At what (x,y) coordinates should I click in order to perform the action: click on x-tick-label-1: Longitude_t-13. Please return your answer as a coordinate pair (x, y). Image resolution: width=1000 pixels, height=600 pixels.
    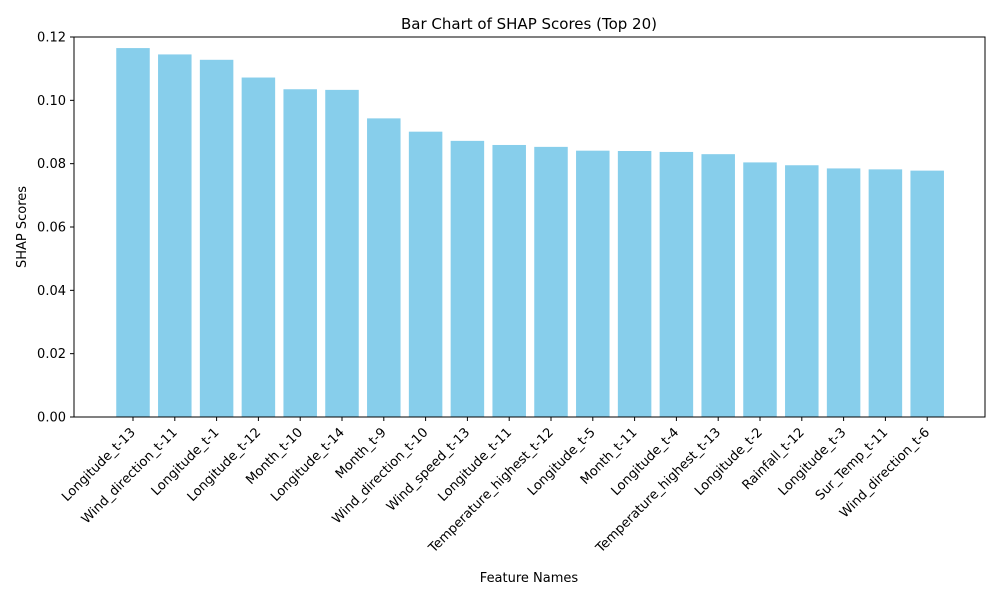
    Looking at the image, I should click on (99, 465).